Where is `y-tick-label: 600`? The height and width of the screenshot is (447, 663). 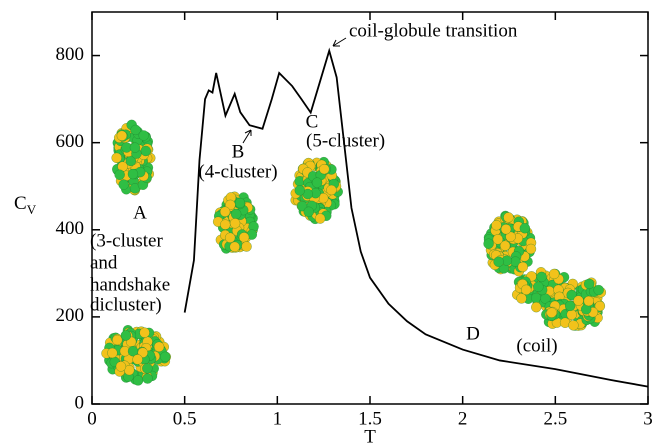
y-tick-label: 600 is located at coordinates (70, 141).